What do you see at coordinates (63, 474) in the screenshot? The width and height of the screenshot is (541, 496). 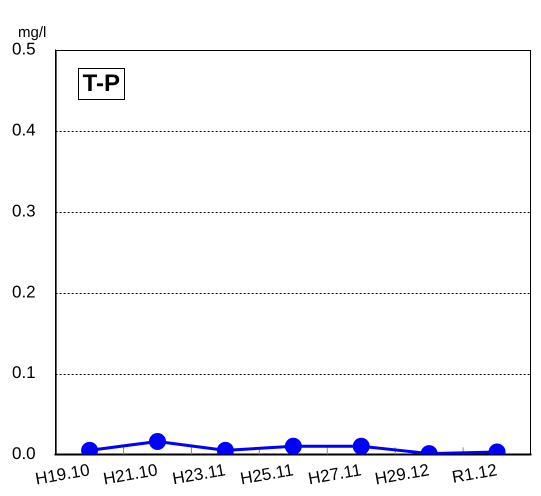 I see `x-tick-label: H19.10` at bounding box center [63, 474].